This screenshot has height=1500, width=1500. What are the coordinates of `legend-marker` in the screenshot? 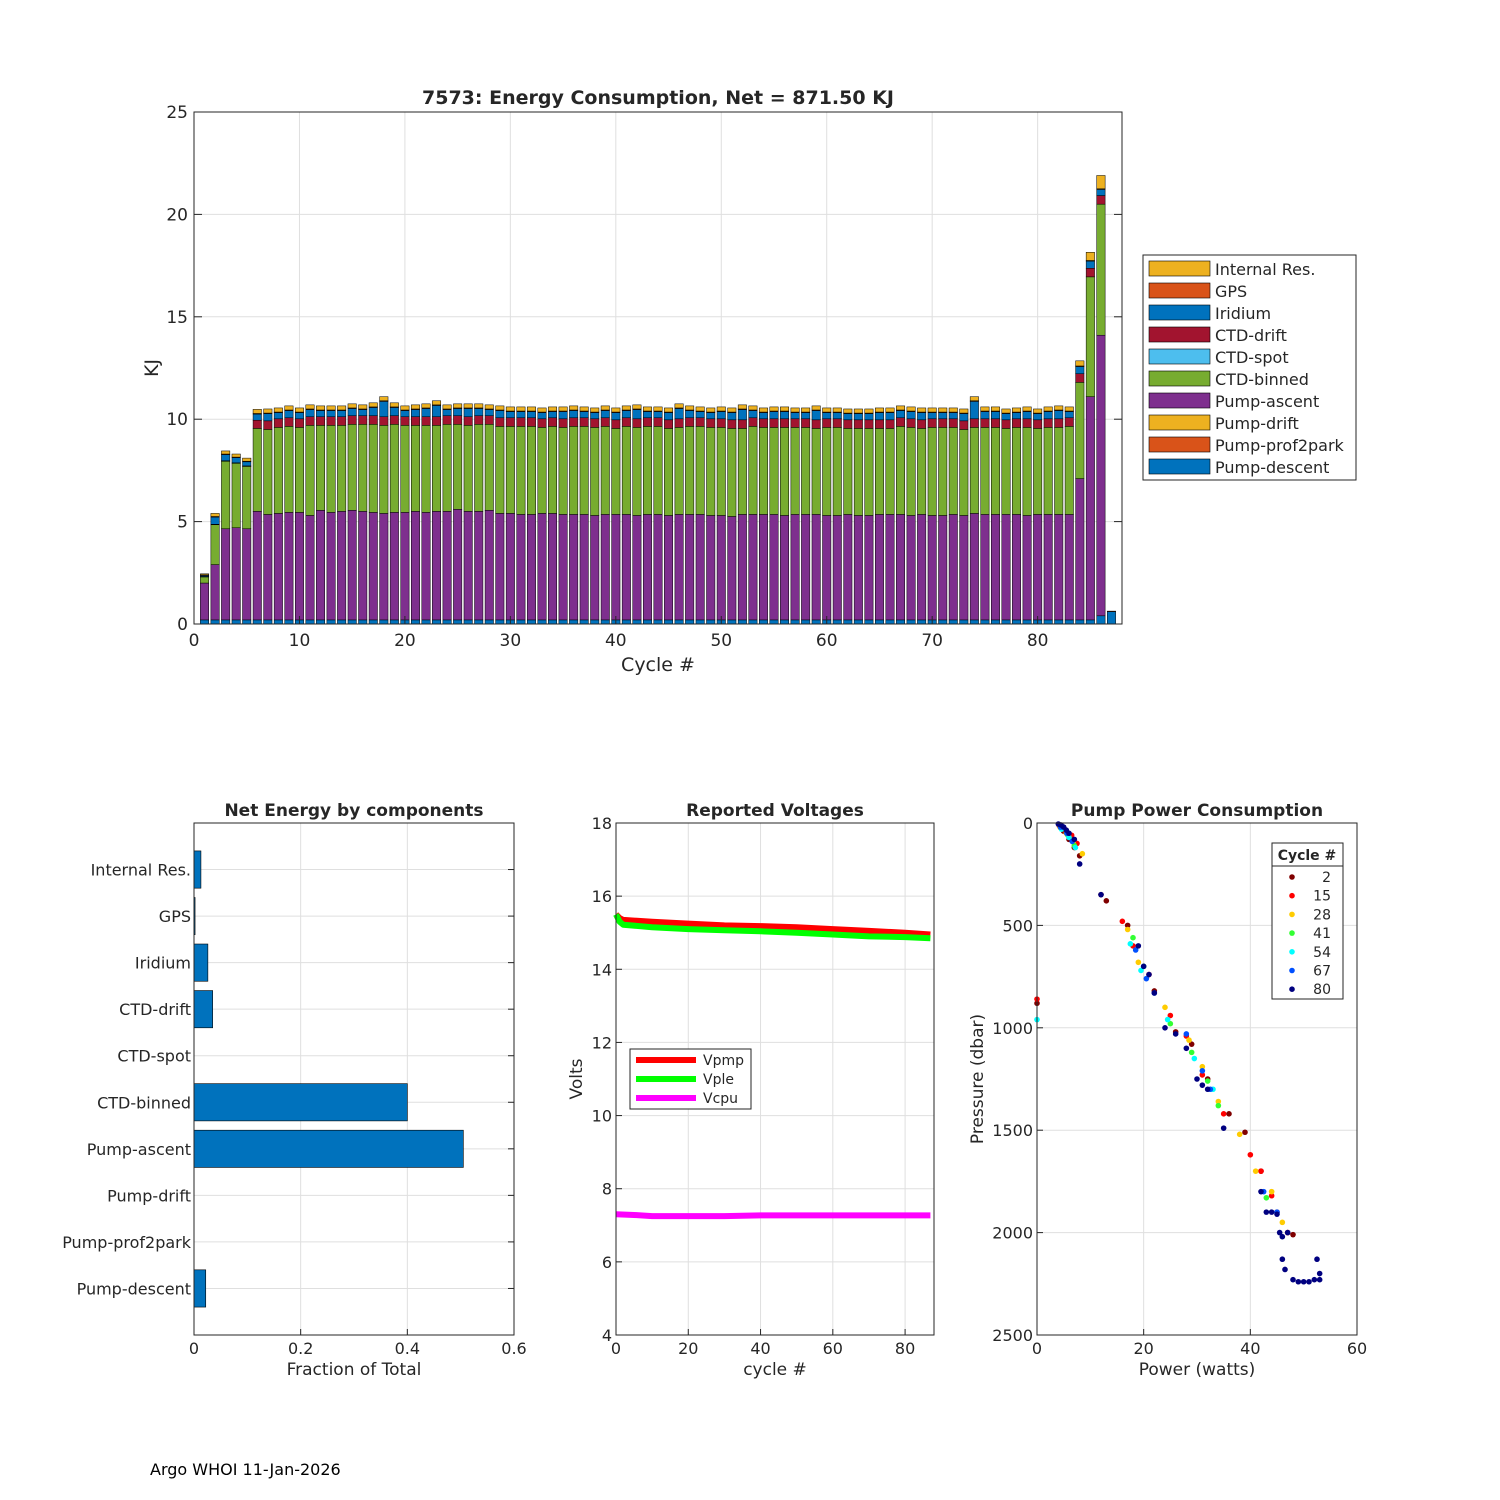 It's located at (1292, 933).